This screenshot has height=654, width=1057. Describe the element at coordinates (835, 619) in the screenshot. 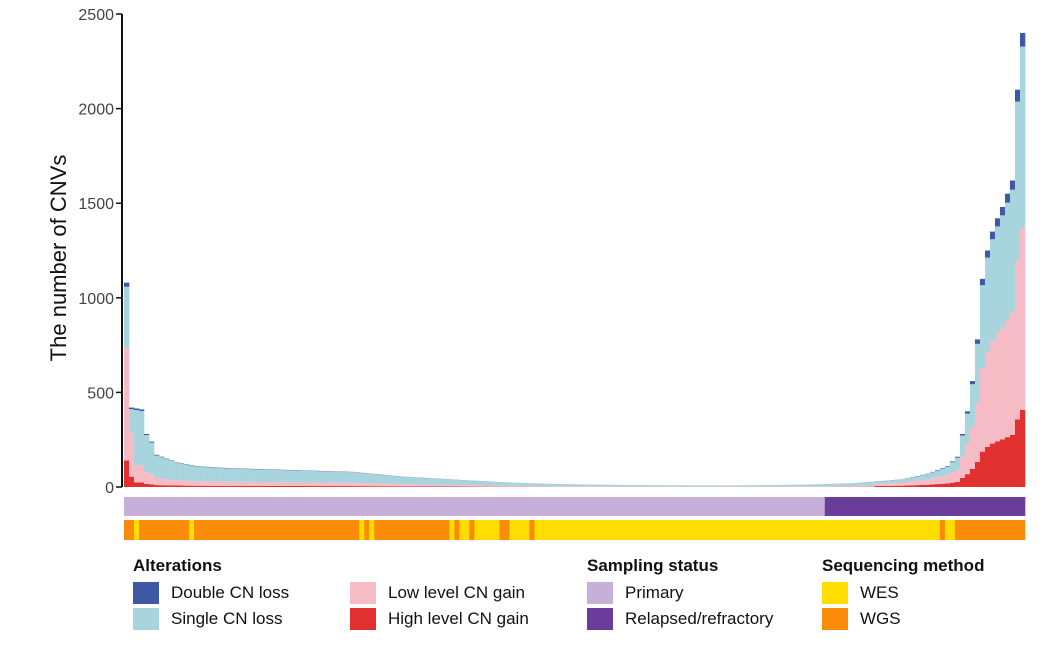

I see `swatch-wgs` at that location.